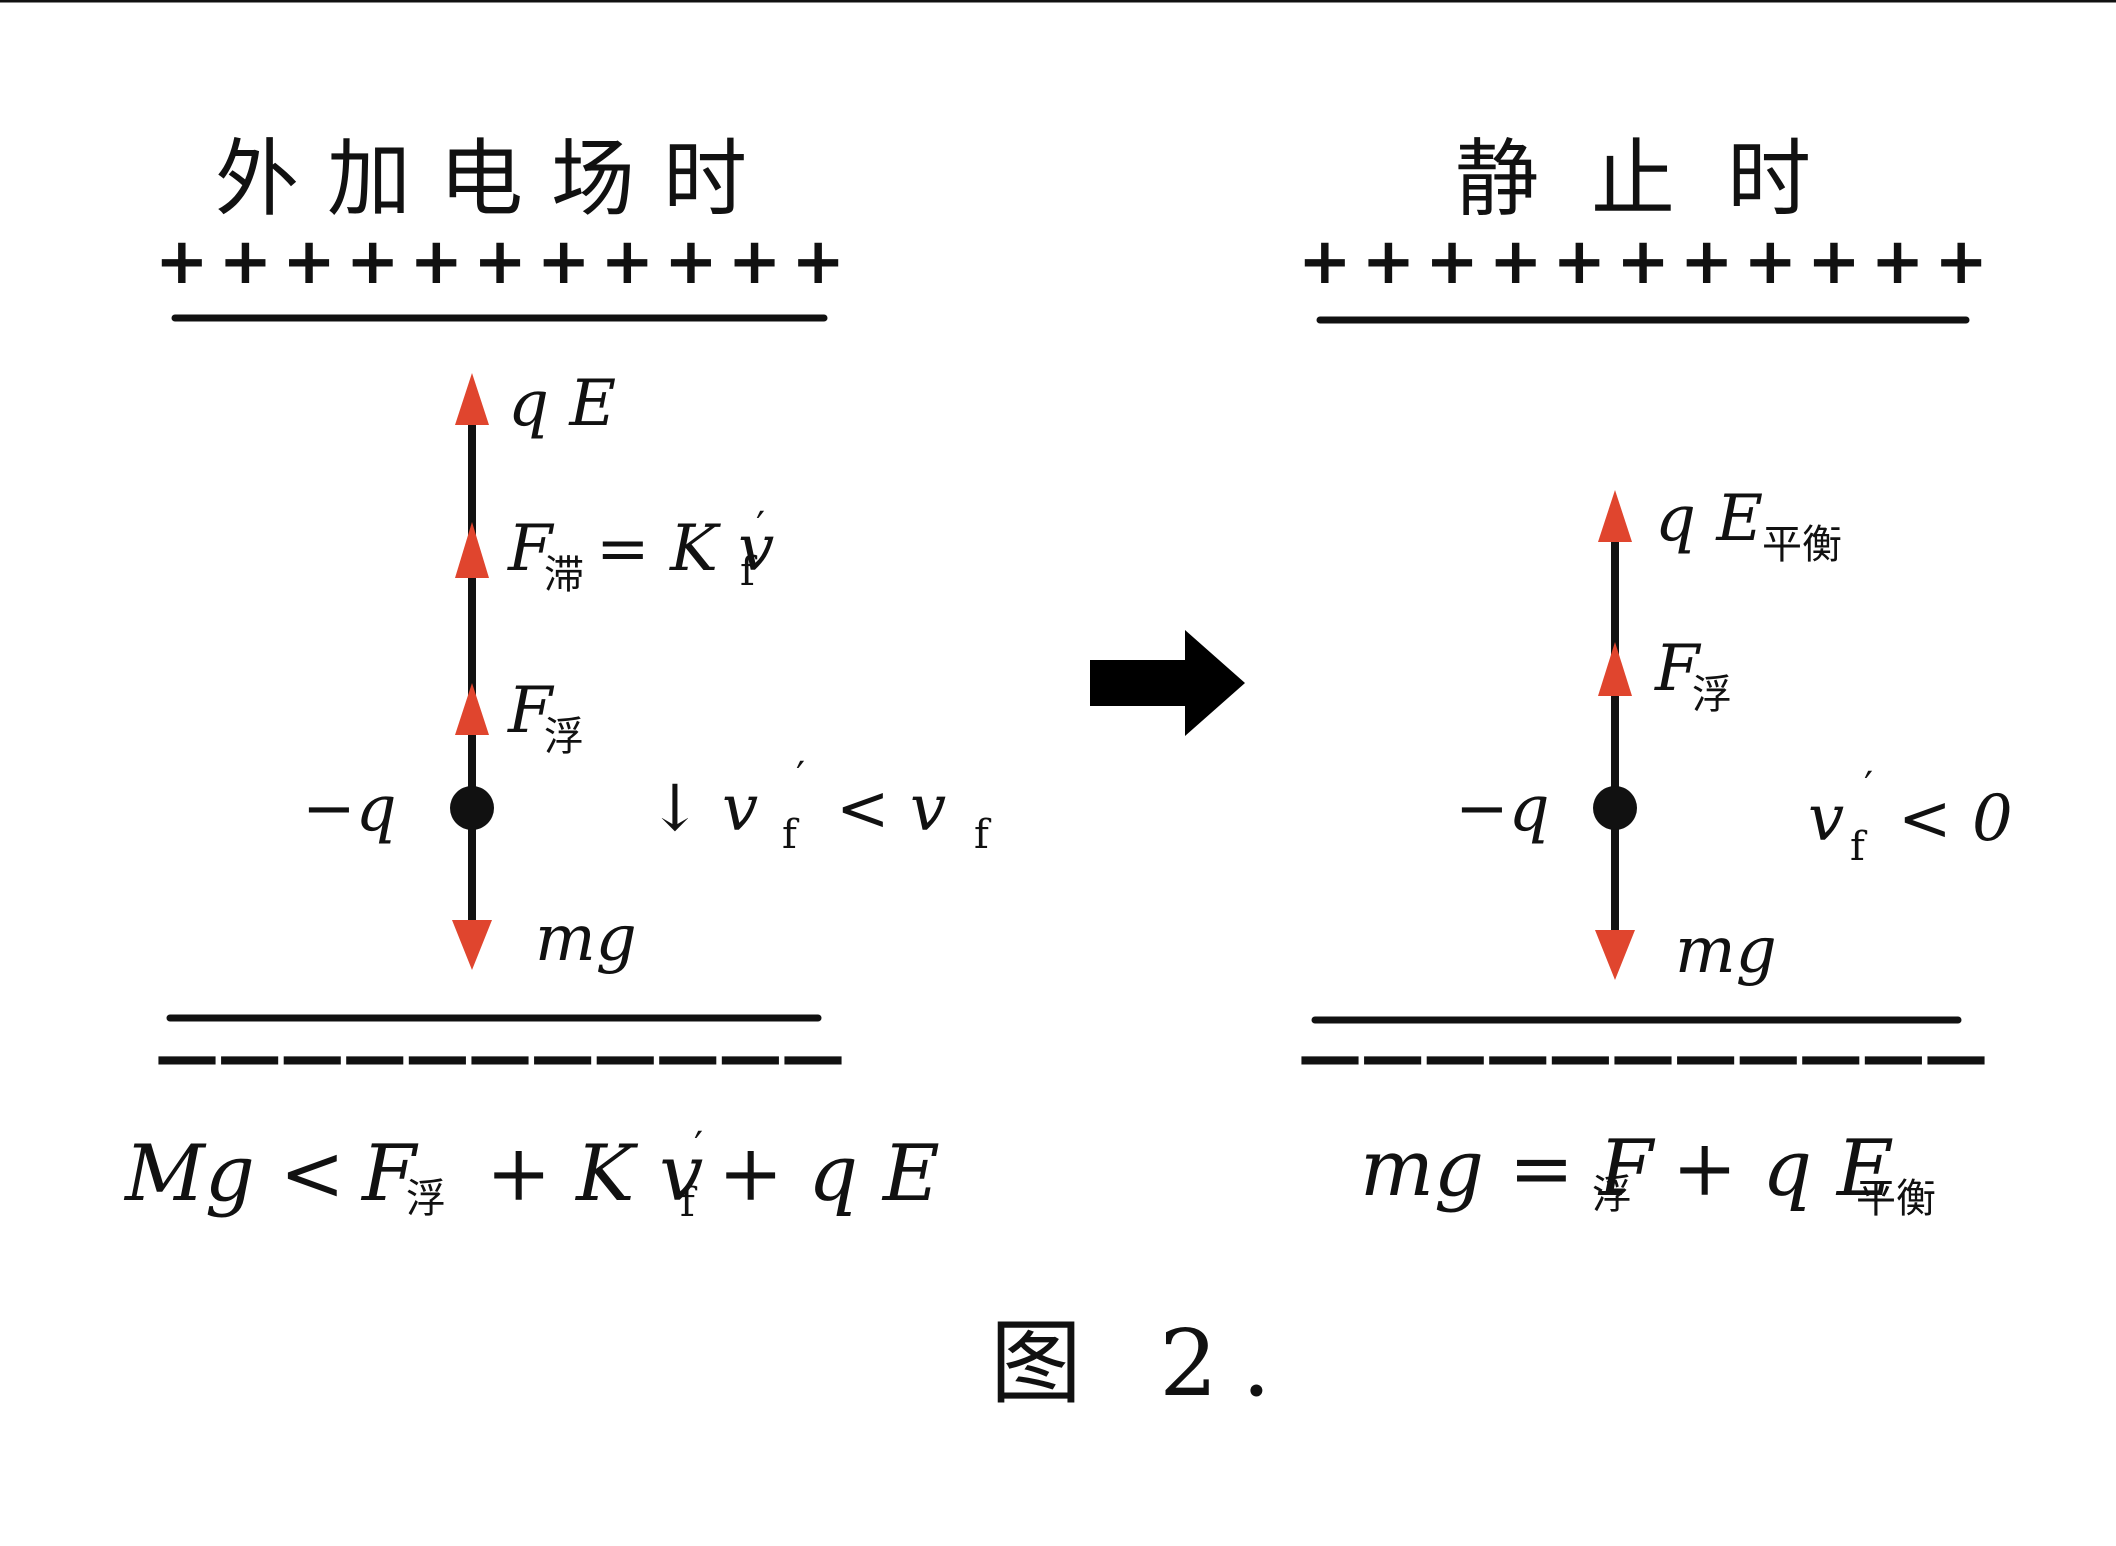 The height and width of the screenshot is (1546, 2116). What do you see at coordinates (1868, 787) in the screenshot?
I see `right-velocity-prime: ′` at bounding box center [1868, 787].